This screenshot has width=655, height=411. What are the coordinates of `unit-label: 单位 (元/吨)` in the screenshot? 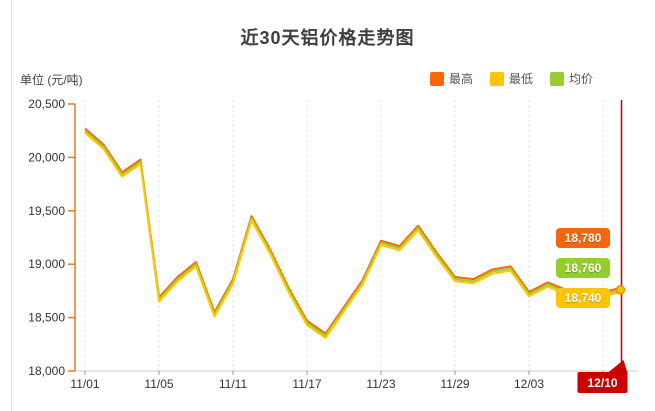 It's located at (51, 80).